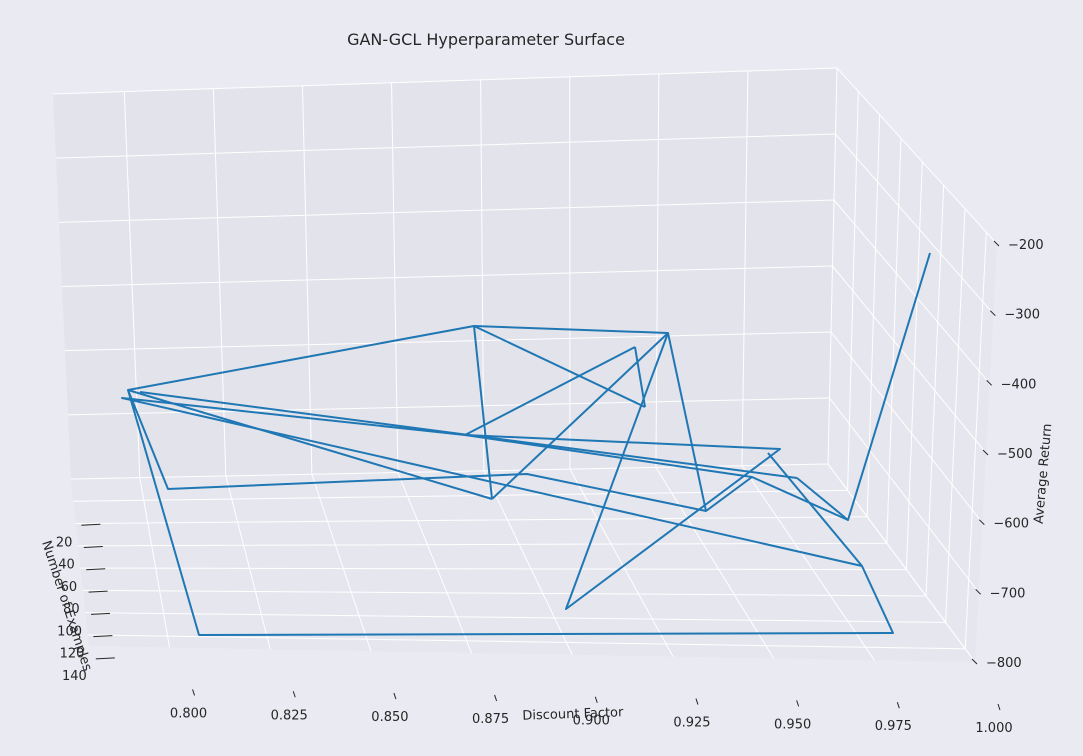 This screenshot has height=756, width=1083. What do you see at coordinates (1004, 663) in the screenshot?
I see `z-tick-label: −800` at bounding box center [1004, 663].